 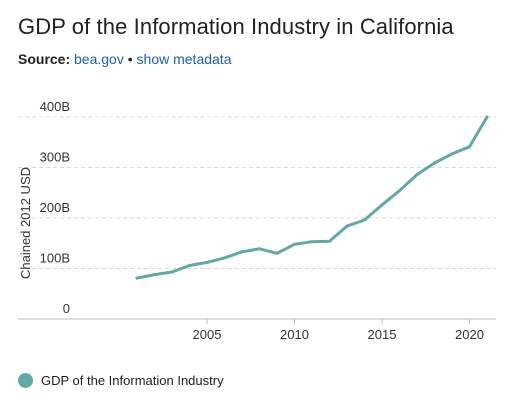 I want to click on x-tick-label: 2010, so click(x=294, y=334).